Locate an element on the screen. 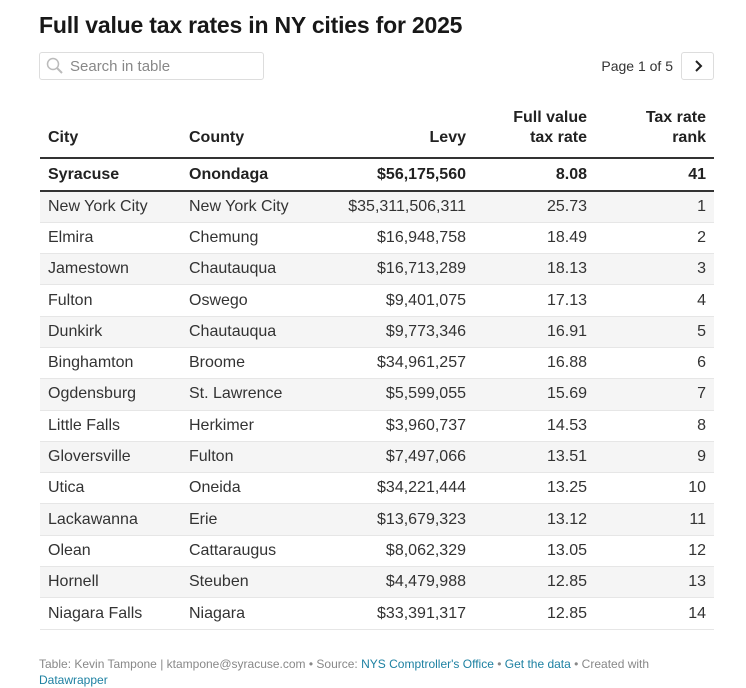 This screenshot has height=688, width=746. cell-city: Binghamton is located at coordinates (110, 363).